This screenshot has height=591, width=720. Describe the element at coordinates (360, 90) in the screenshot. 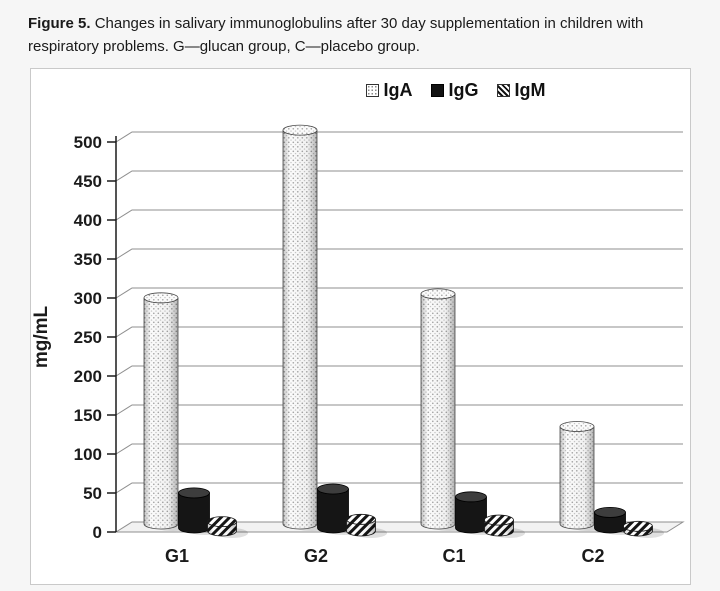

I see `chart-legend: IgA IgG IgM` at that location.